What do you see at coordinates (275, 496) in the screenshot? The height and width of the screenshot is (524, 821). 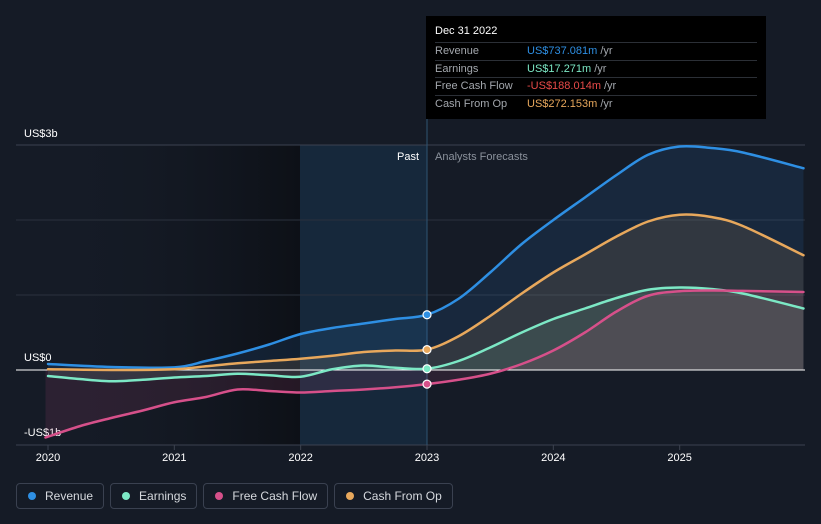 I see `legend-label: Free Cash Flow` at bounding box center [275, 496].